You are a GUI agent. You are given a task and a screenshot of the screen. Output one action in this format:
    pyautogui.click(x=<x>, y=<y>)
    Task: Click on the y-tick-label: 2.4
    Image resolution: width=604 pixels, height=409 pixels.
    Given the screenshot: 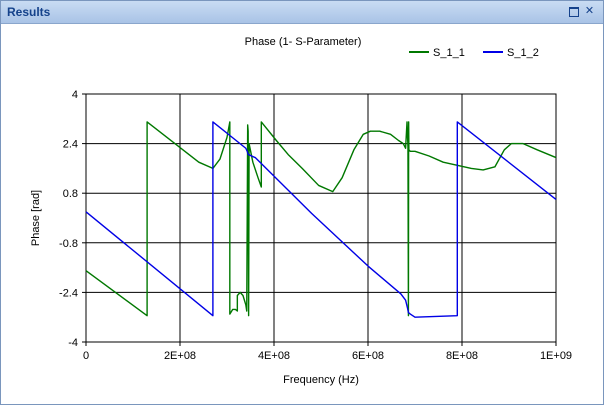 What is the action you would take?
    pyautogui.click(x=70, y=145)
    